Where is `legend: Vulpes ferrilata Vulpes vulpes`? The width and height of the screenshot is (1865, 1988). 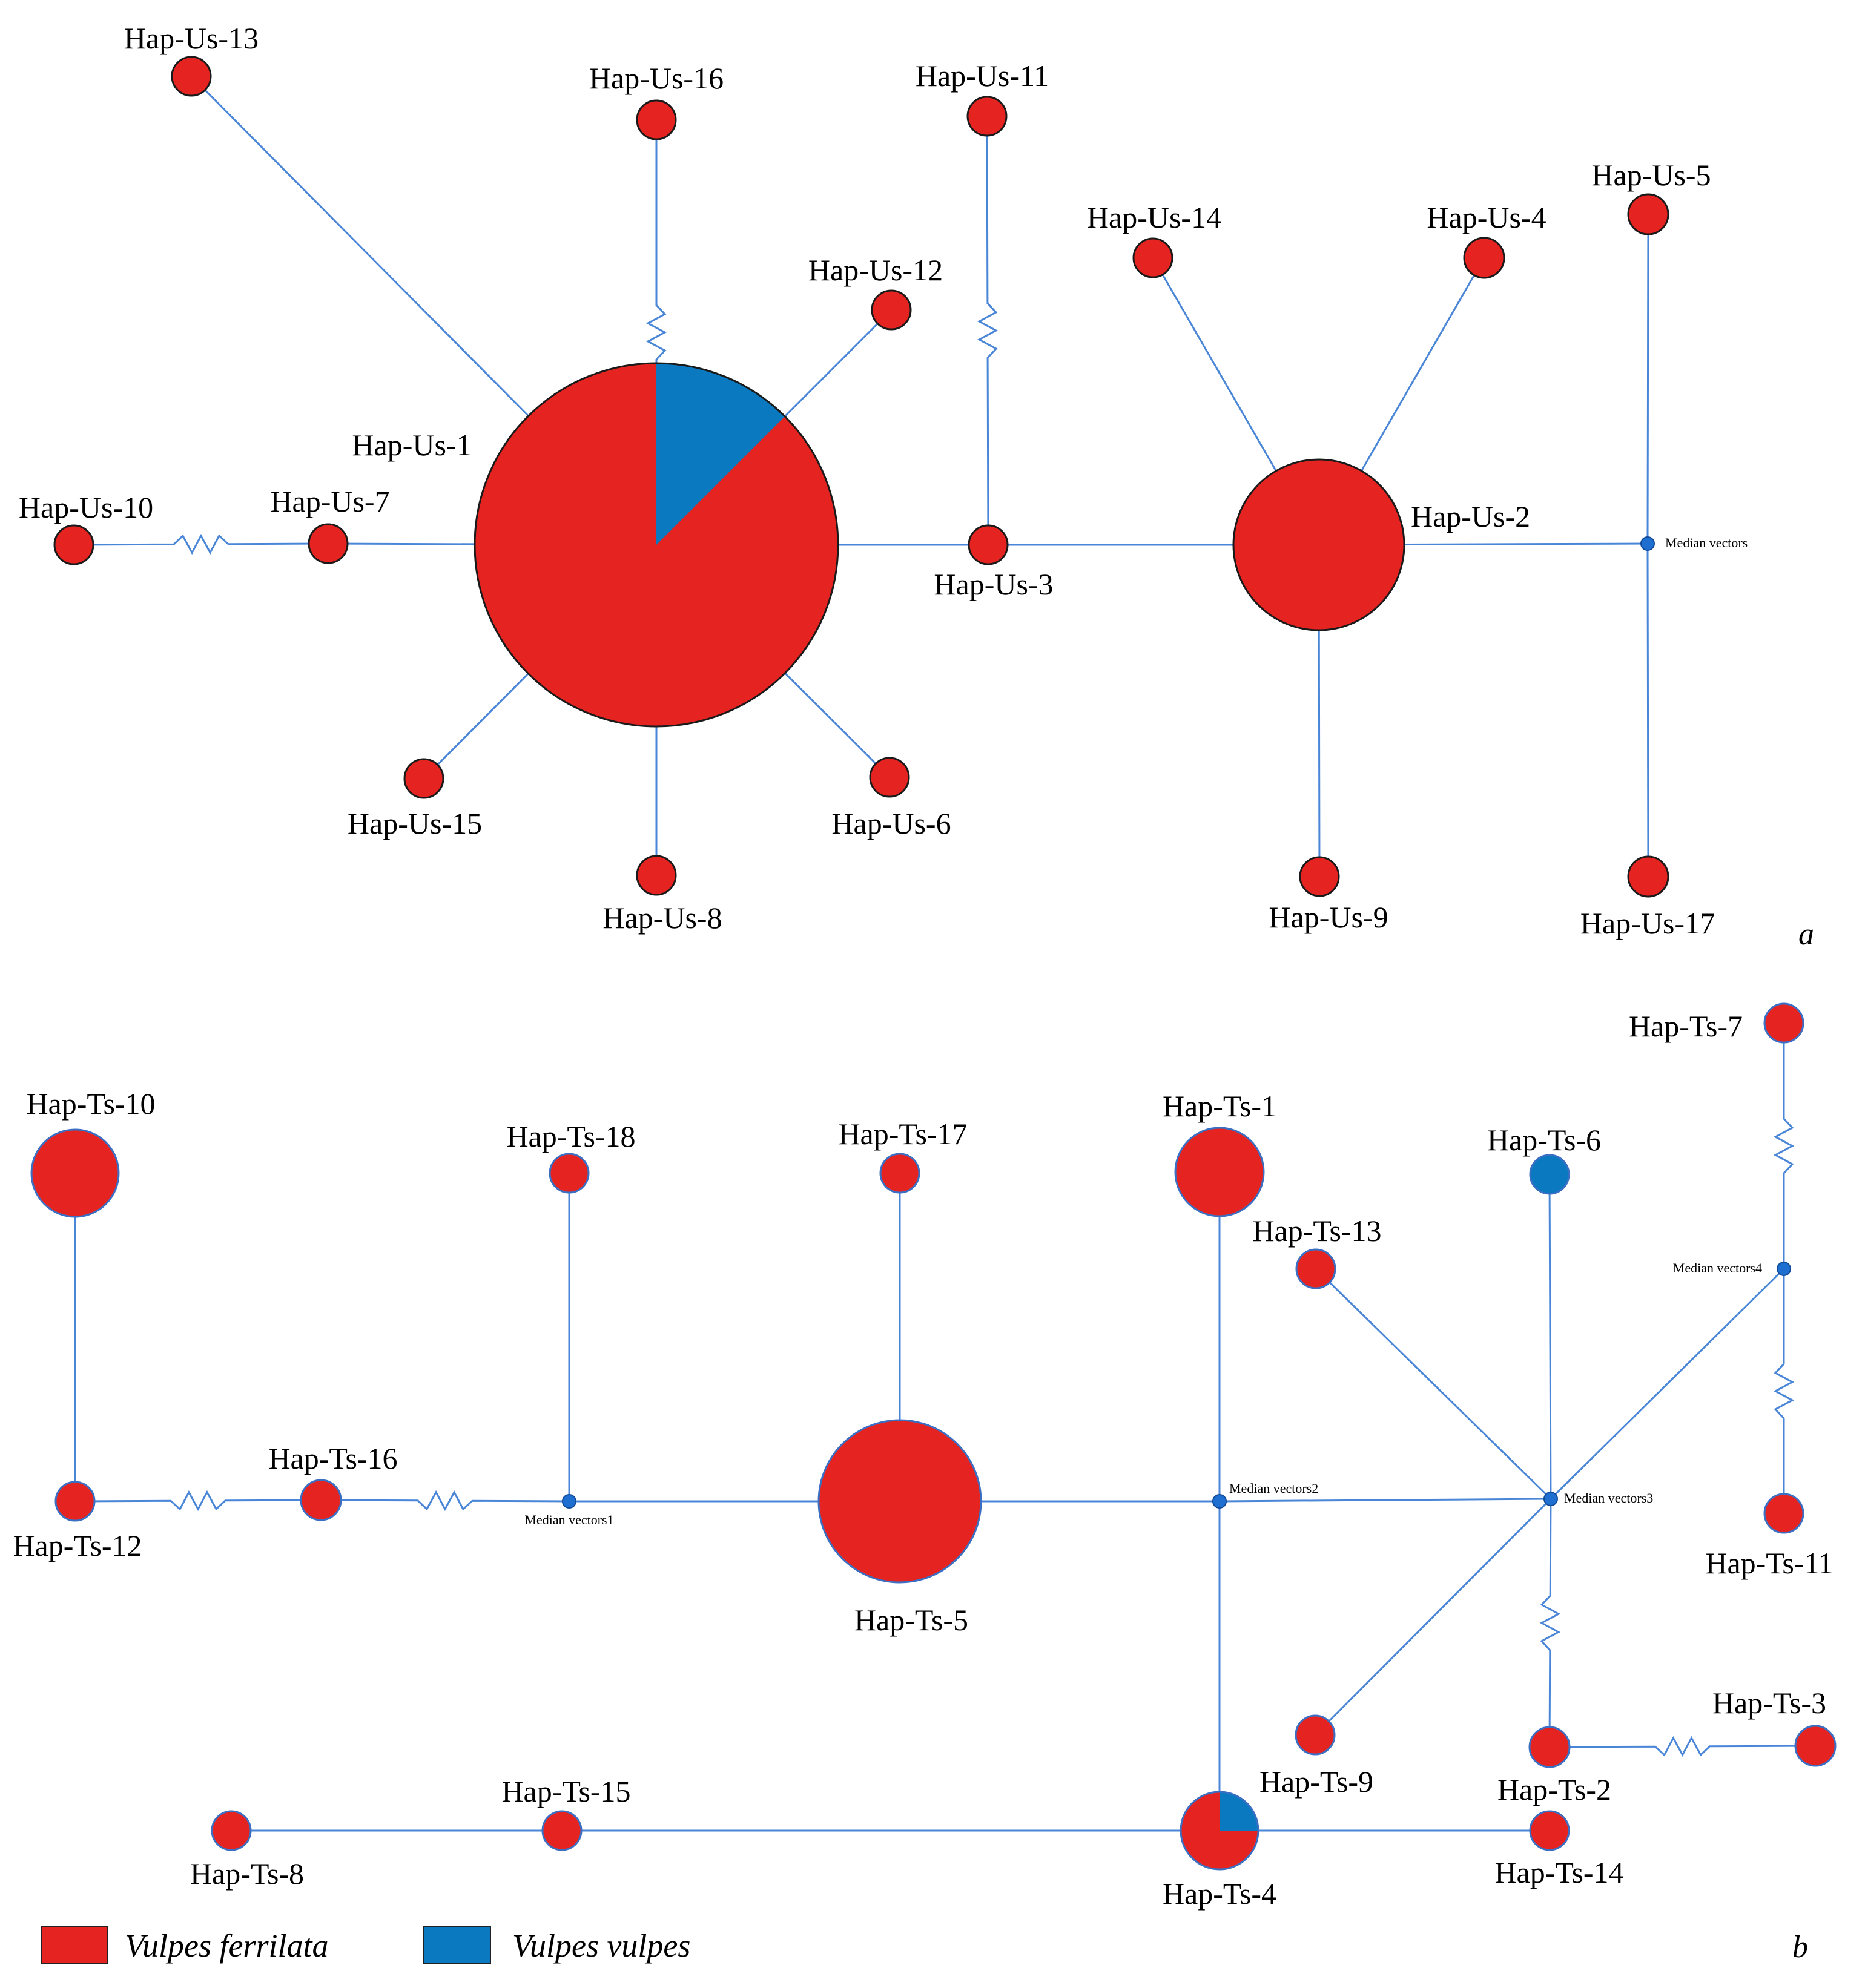 legend: Vulpes ferrilata Vulpes vulpes is located at coordinates (366, 1945).